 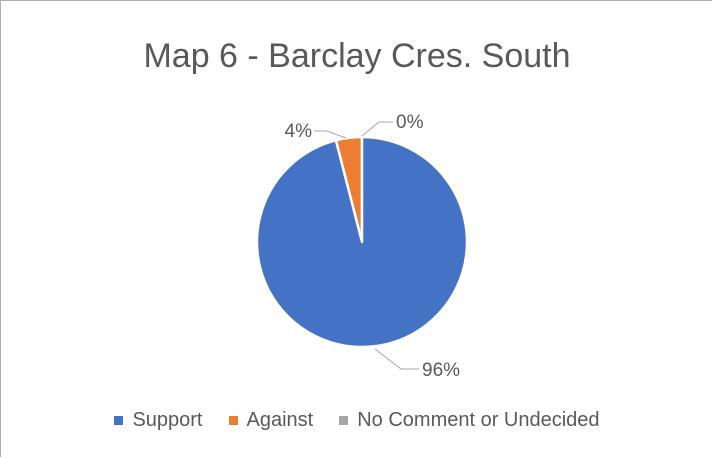 I want to click on legend-item-support: Support, so click(x=158, y=420).